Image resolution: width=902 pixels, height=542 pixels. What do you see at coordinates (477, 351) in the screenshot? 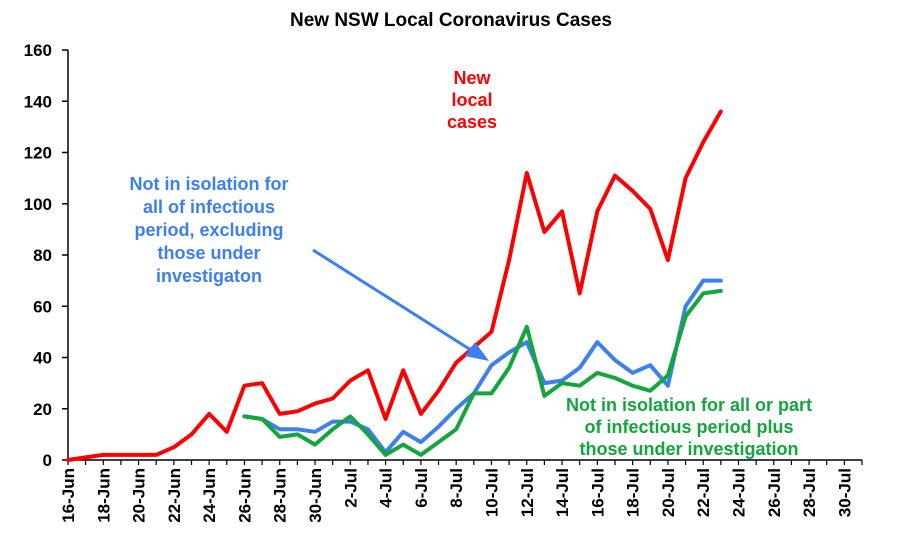
I see `blue-annotation-arrowhead` at bounding box center [477, 351].